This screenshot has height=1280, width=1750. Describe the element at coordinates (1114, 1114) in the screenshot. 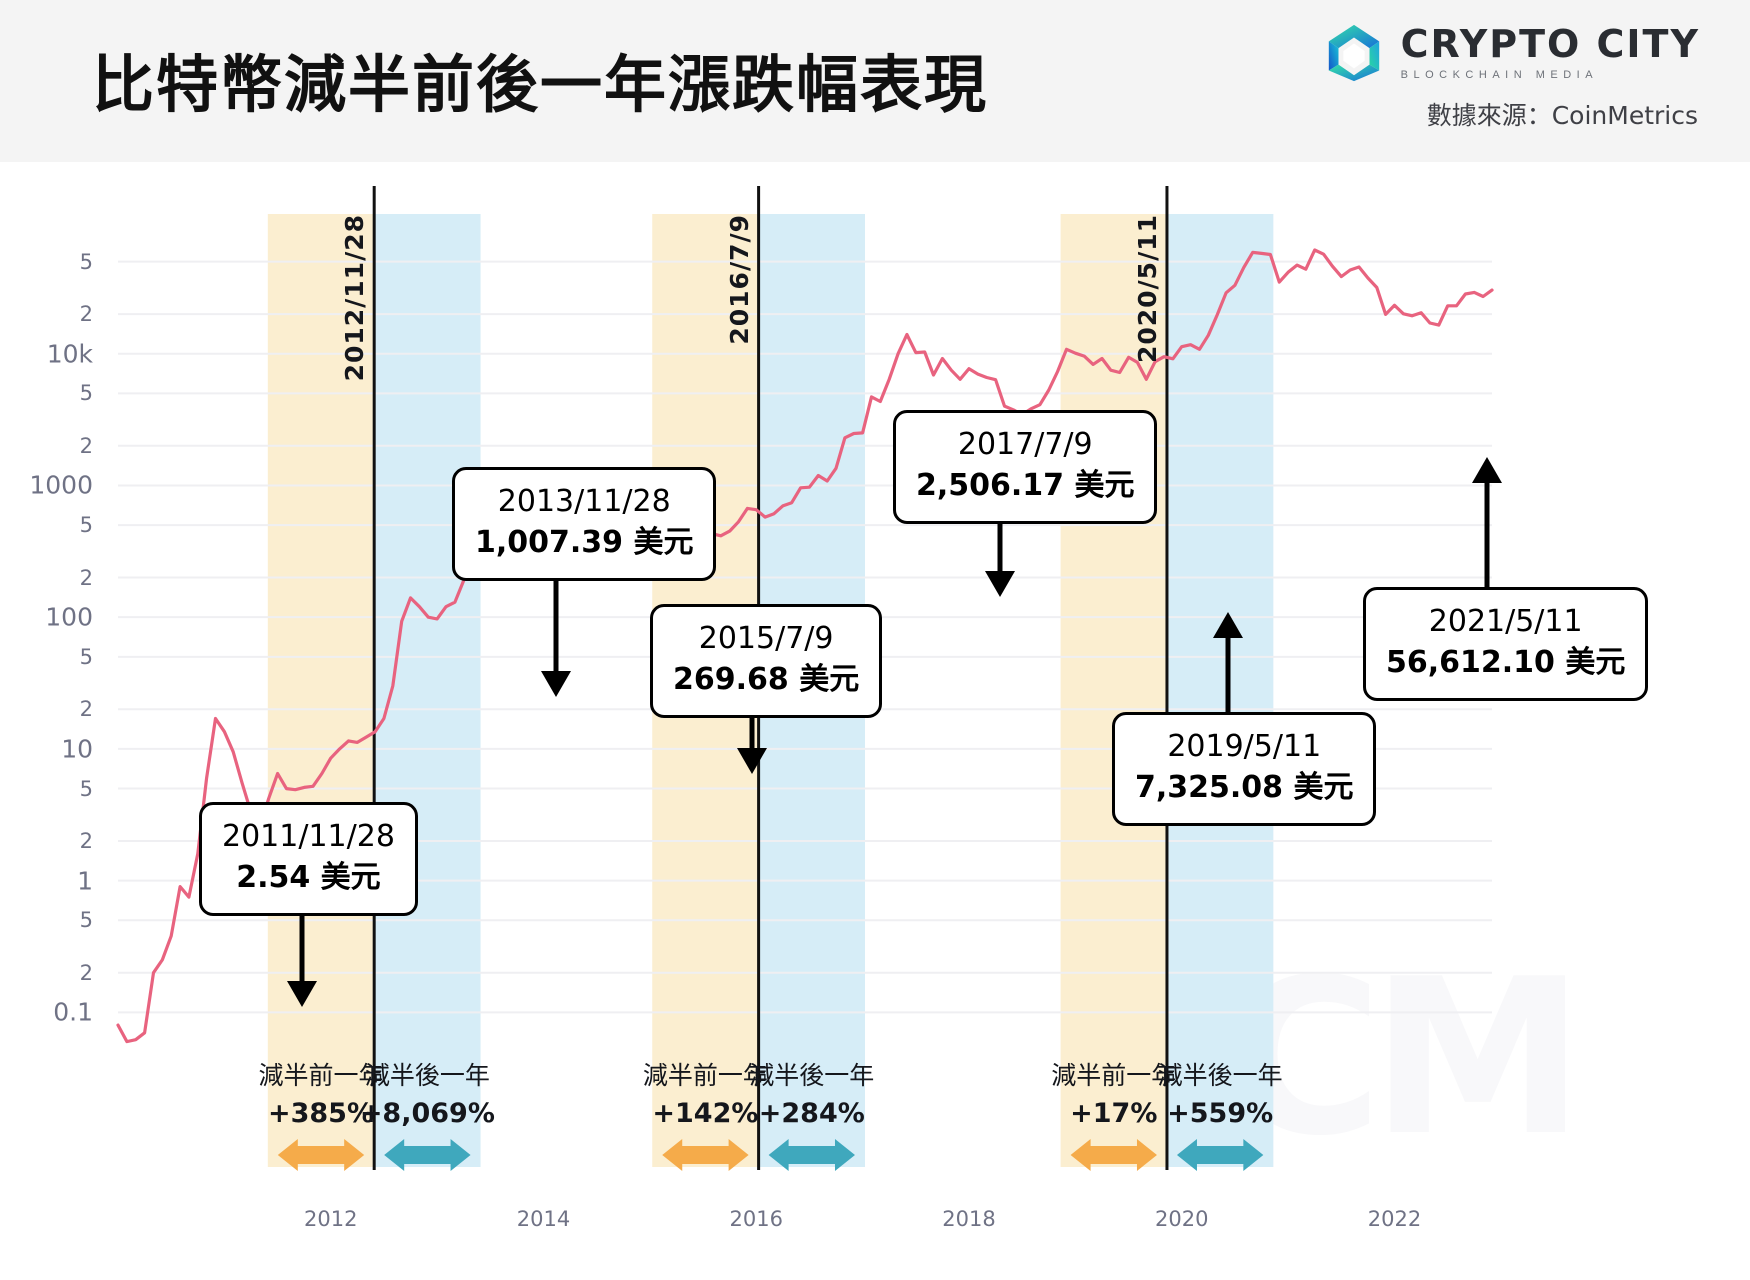

I see `band-caption-value: +17%` at that location.